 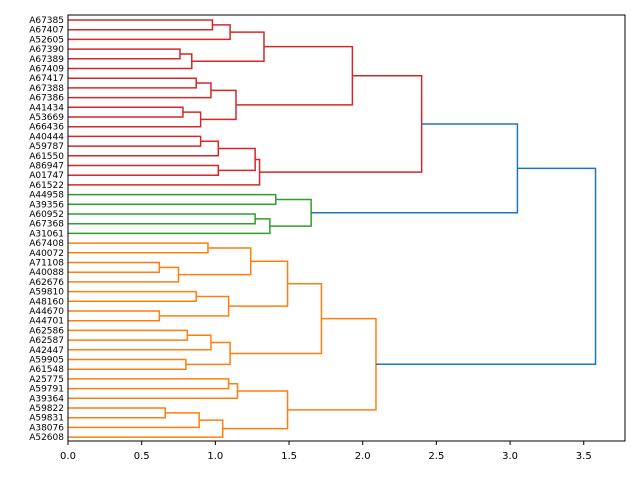 What do you see at coordinates (172, 199) in the screenshot?
I see `link-A44958-A39356` at bounding box center [172, 199].